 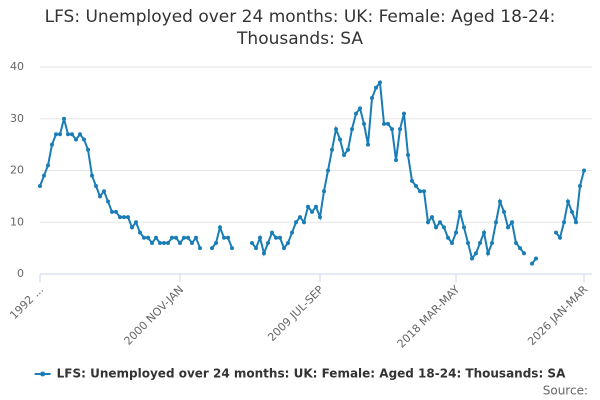 What do you see at coordinates (17, 66) in the screenshot?
I see `y-tick-label: 40` at bounding box center [17, 66].